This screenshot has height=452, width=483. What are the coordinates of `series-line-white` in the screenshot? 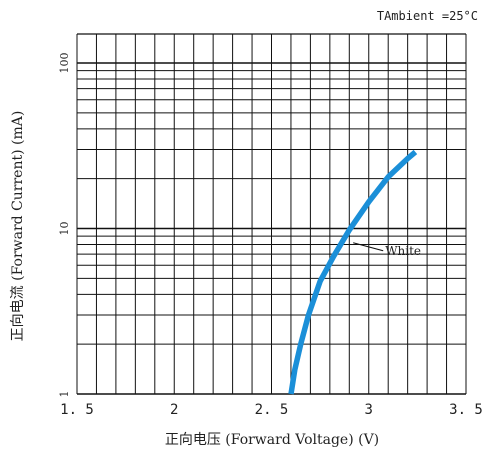 It's located at (353, 272).